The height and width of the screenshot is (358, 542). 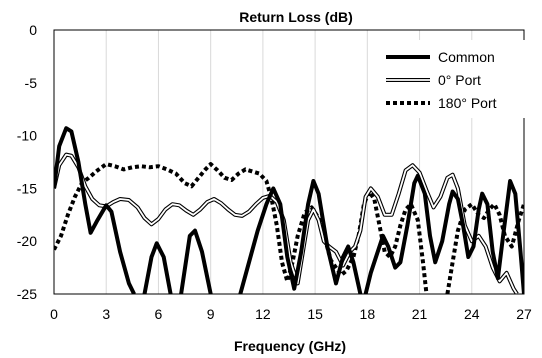 What do you see at coordinates (459, 80) in the screenshot?
I see `legend-label: 0° Port` at bounding box center [459, 80].